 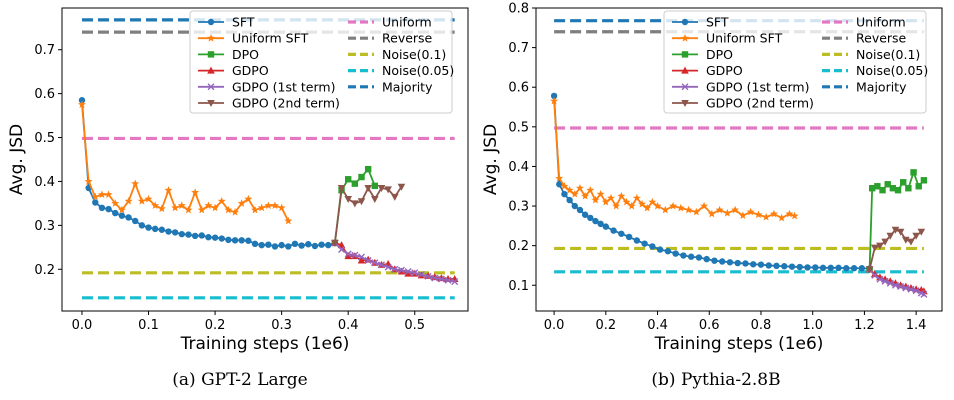 I want to click on x-tick-label: 0.6, so click(x=709, y=325).